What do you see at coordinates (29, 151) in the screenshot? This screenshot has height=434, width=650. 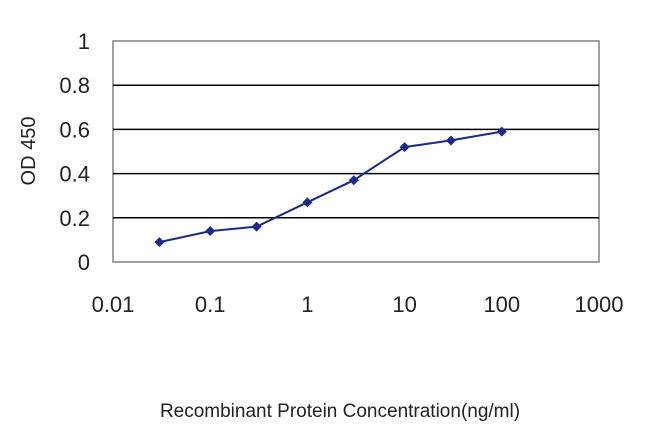 I see `y-axis-title: OD 450` at bounding box center [29, 151].